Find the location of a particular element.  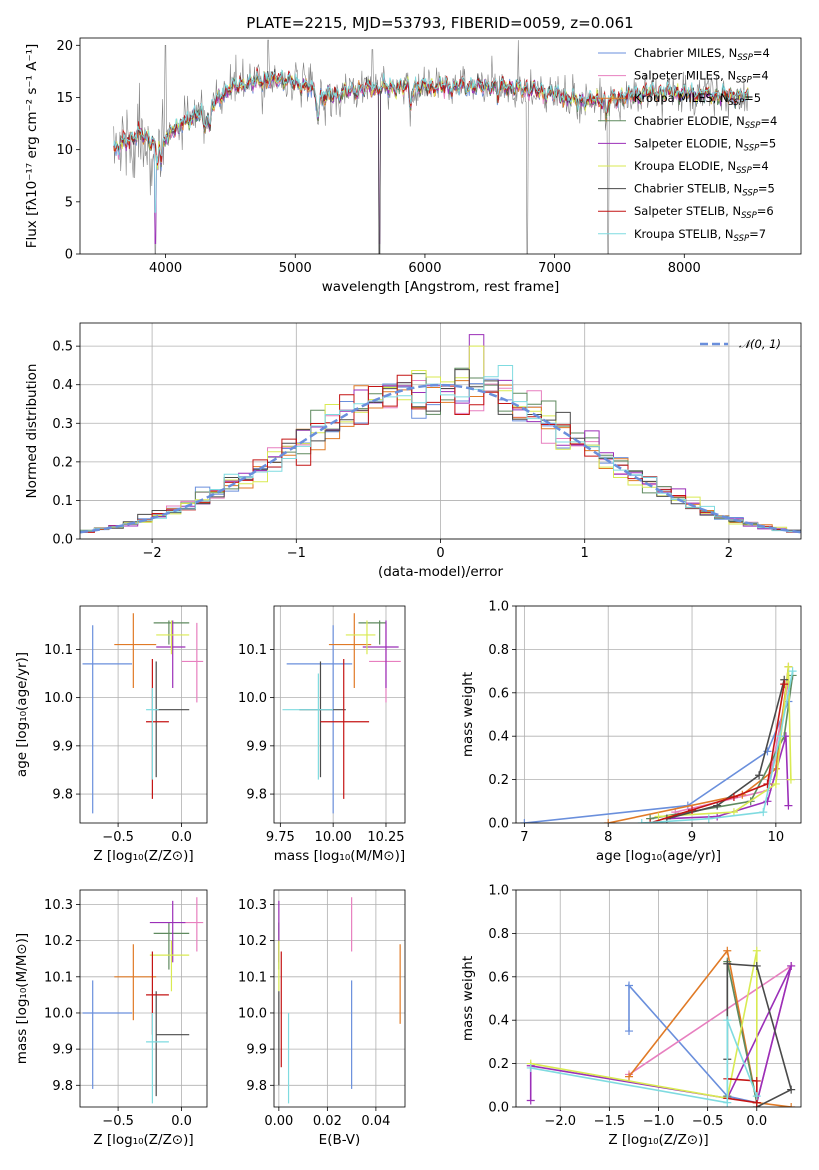

y-tick-label: 10 is located at coordinates (64, 150).